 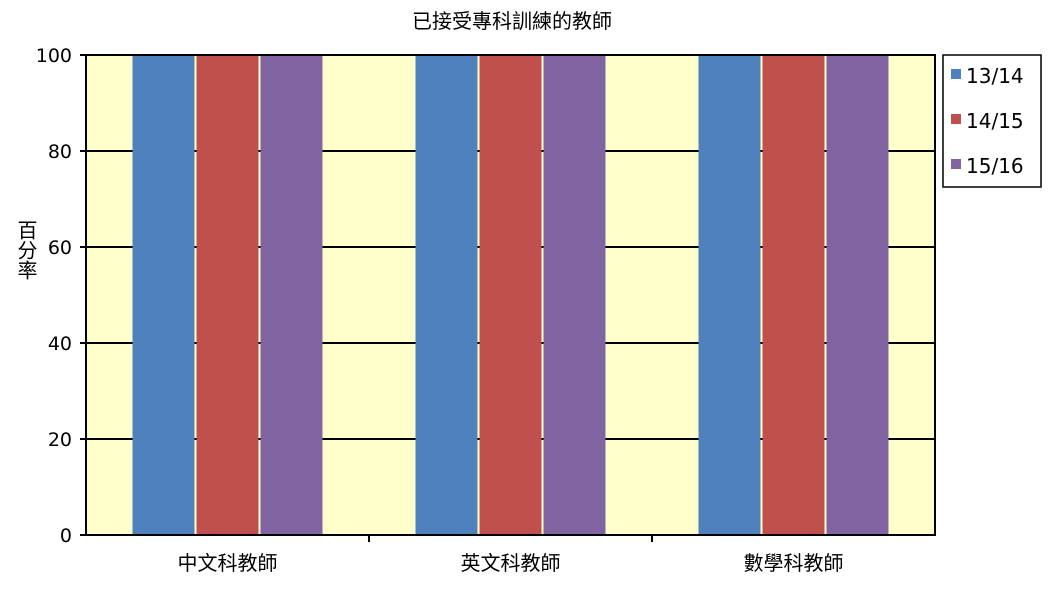 What do you see at coordinates (995, 121) in the screenshot?
I see `legend-label: 14/15` at bounding box center [995, 121].